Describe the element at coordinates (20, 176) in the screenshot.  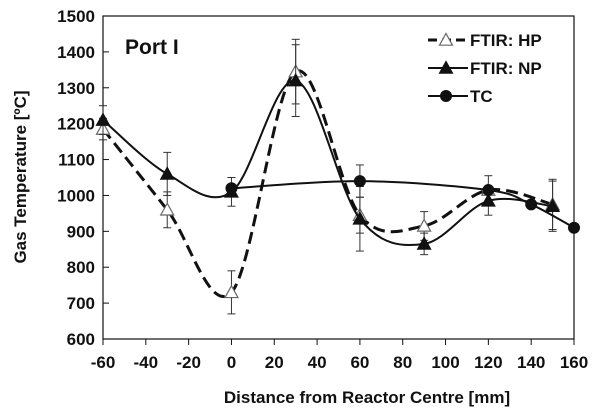
I see `y-axis-title: Gas Temperature [ºC]` at that location.